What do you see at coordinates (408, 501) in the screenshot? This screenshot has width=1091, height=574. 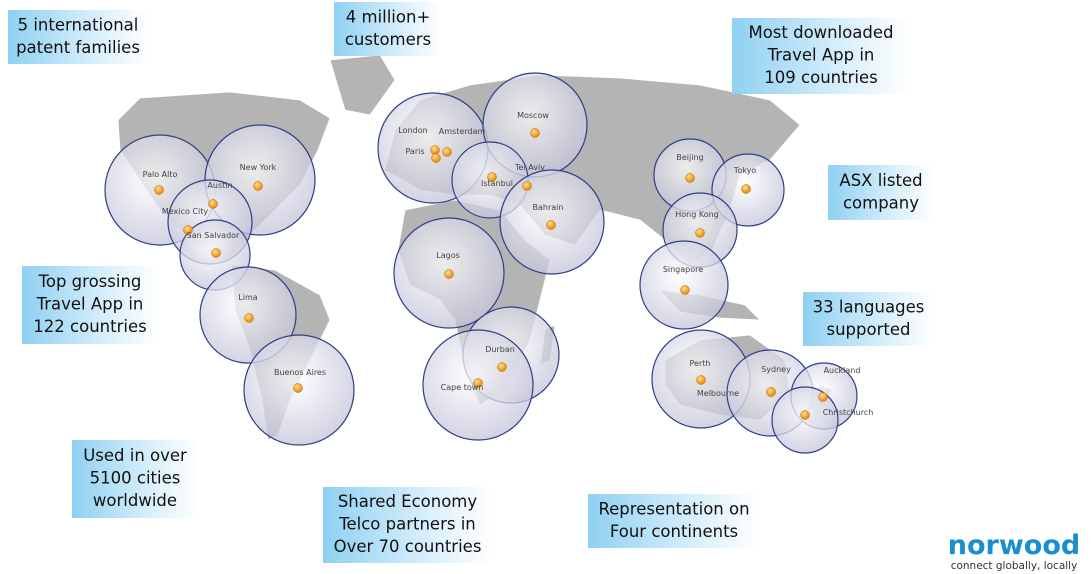 I see `callout-text: Shared Economy` at bounding box center [408, 501].